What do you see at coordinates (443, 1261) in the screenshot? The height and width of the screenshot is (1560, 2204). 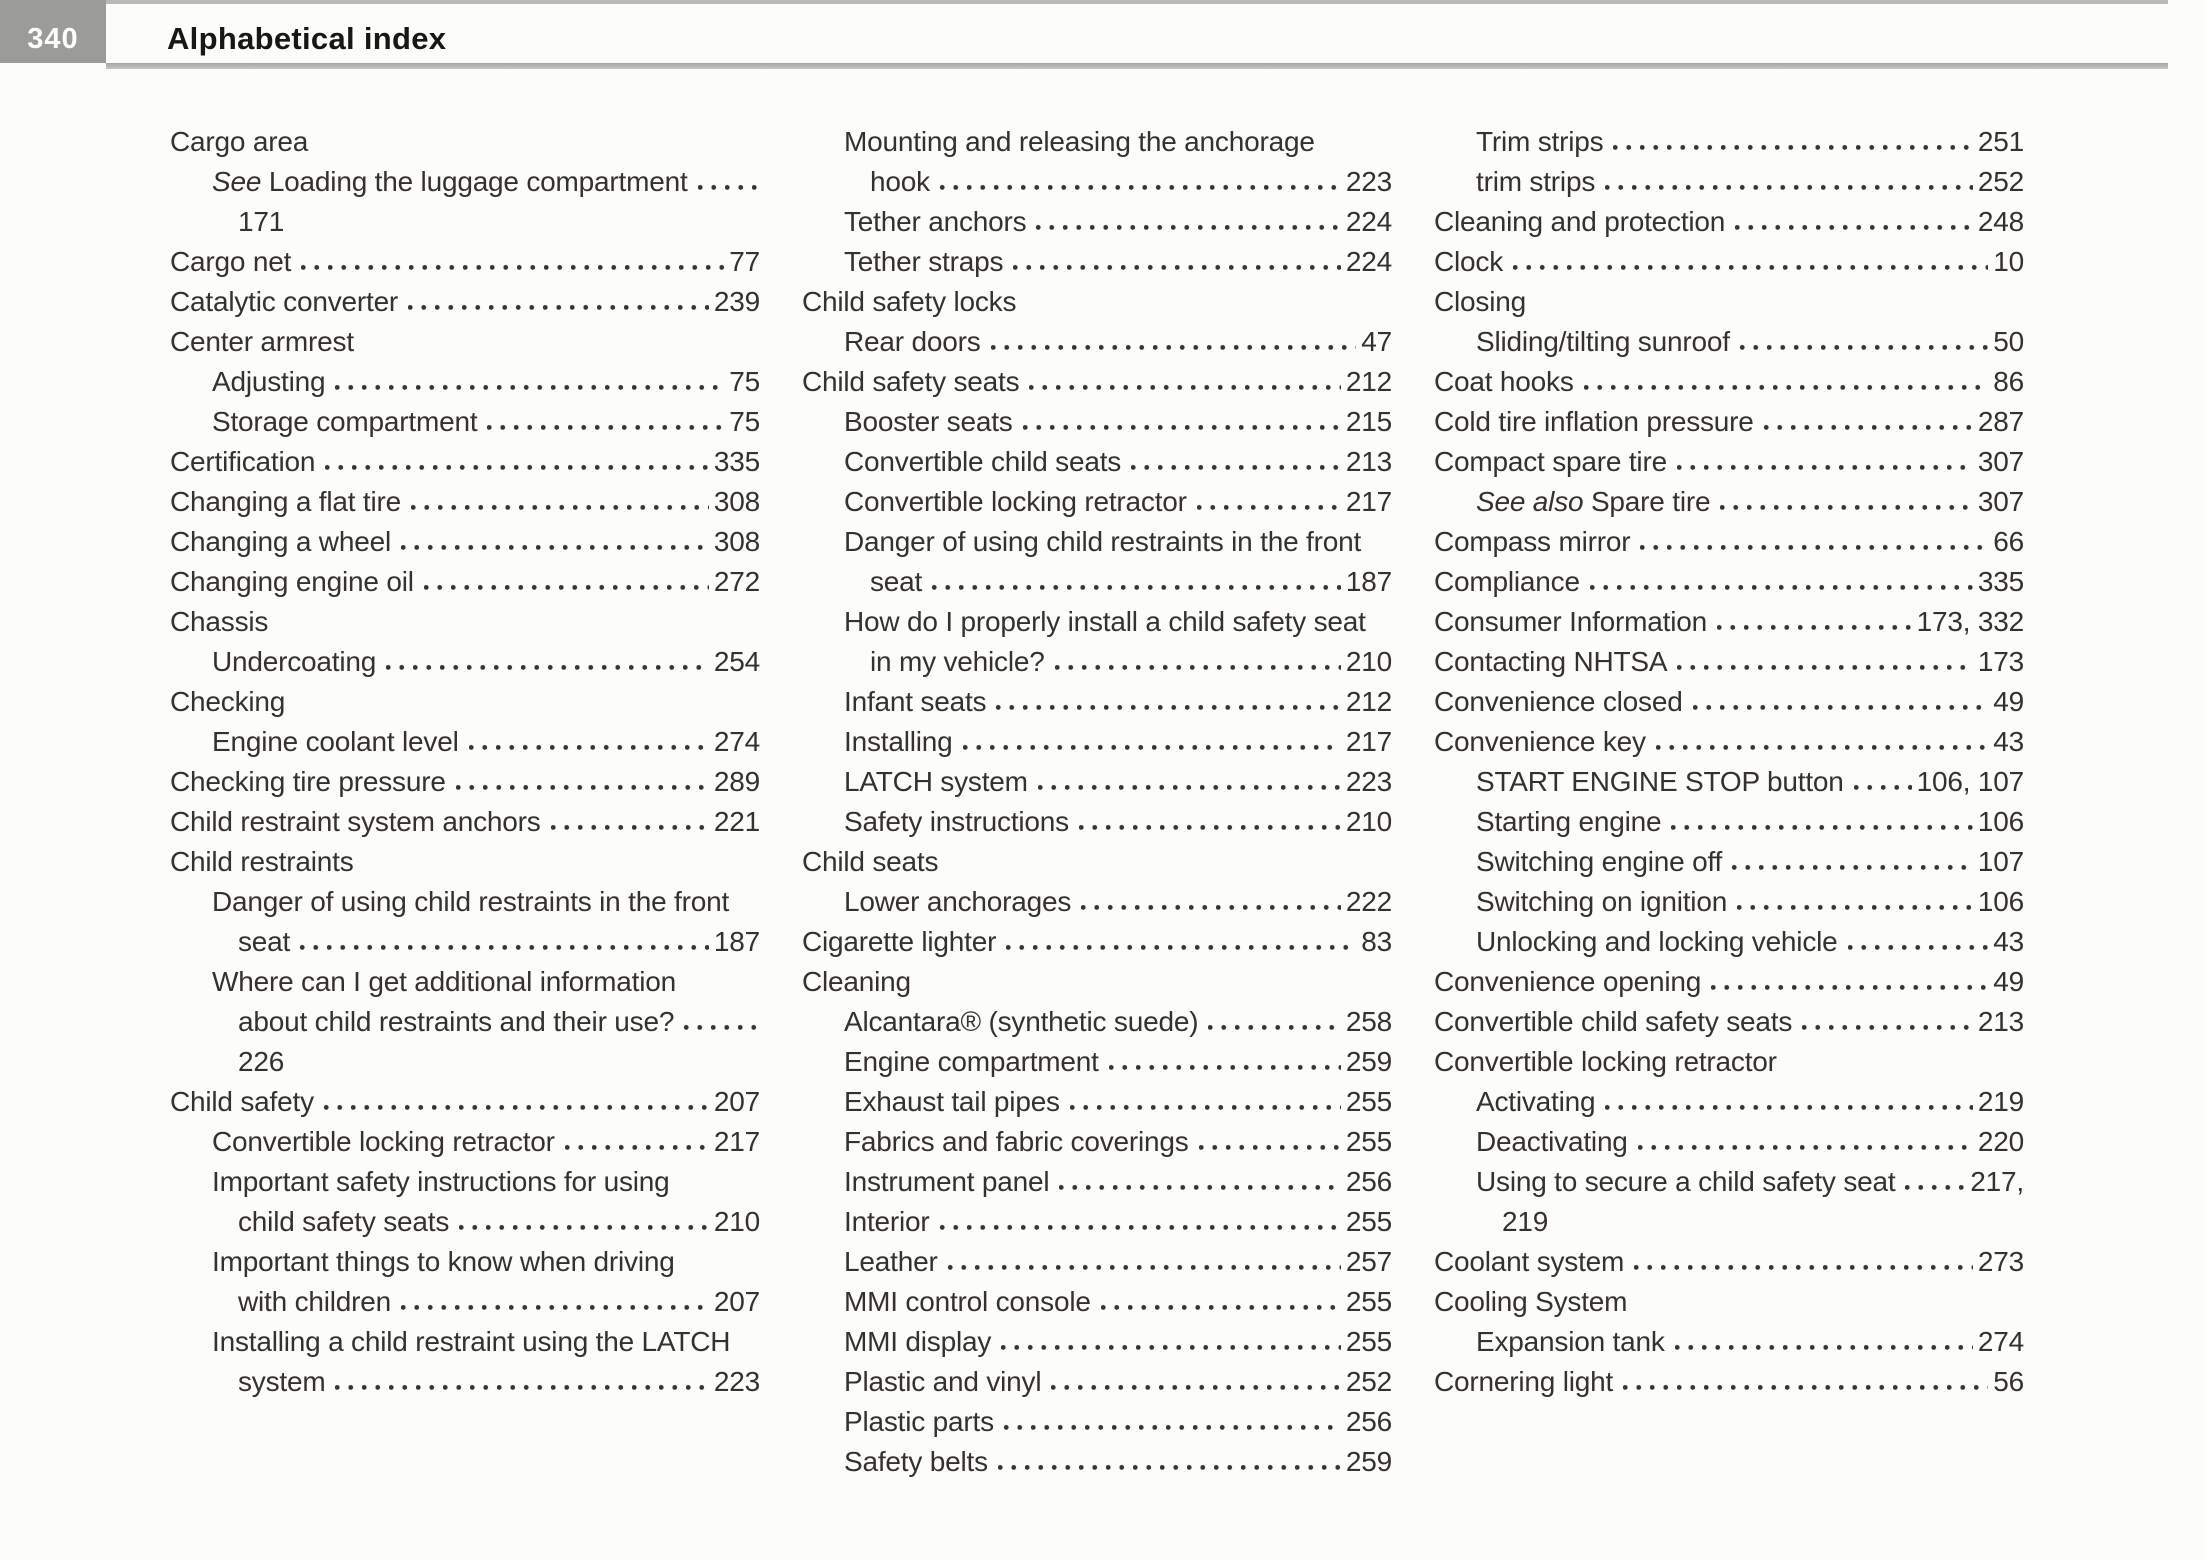 I see `entry-label: Important things to know when driving` at bounding box center [443, 1261].